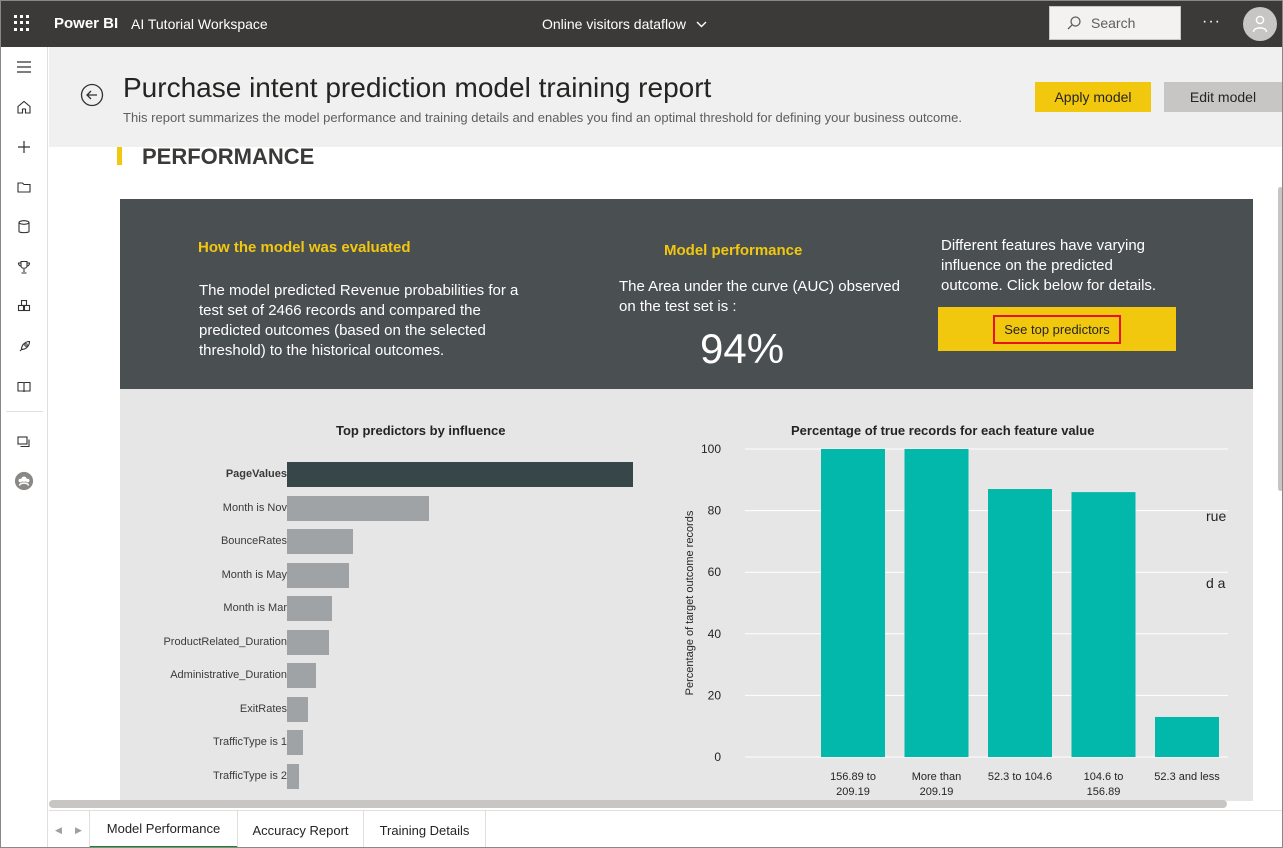 This screenshot has height=848, width=1283. I want to click on left-navigation, so click(24, 447).